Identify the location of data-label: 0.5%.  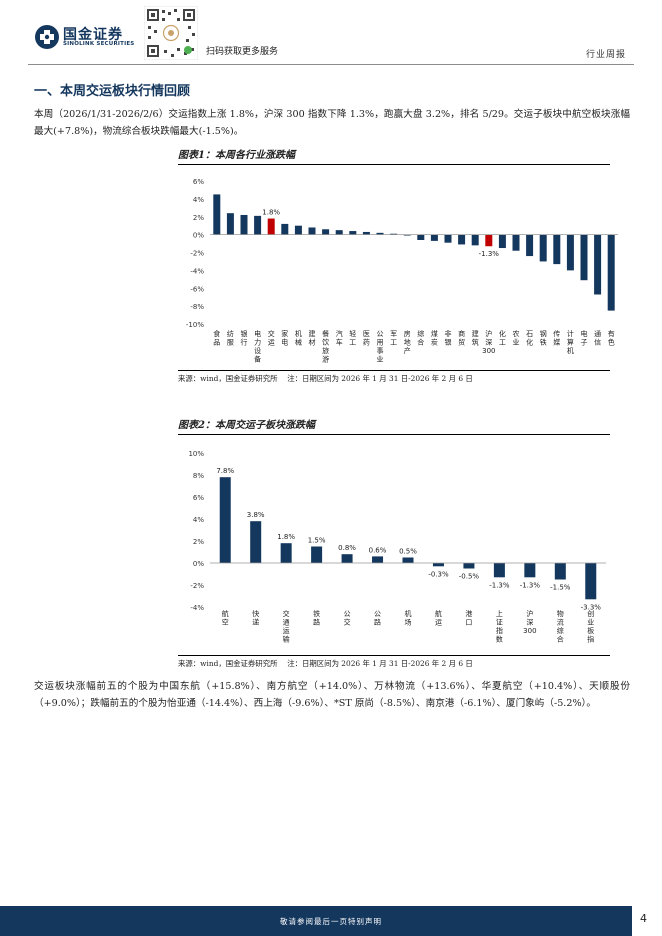
(408, 552).